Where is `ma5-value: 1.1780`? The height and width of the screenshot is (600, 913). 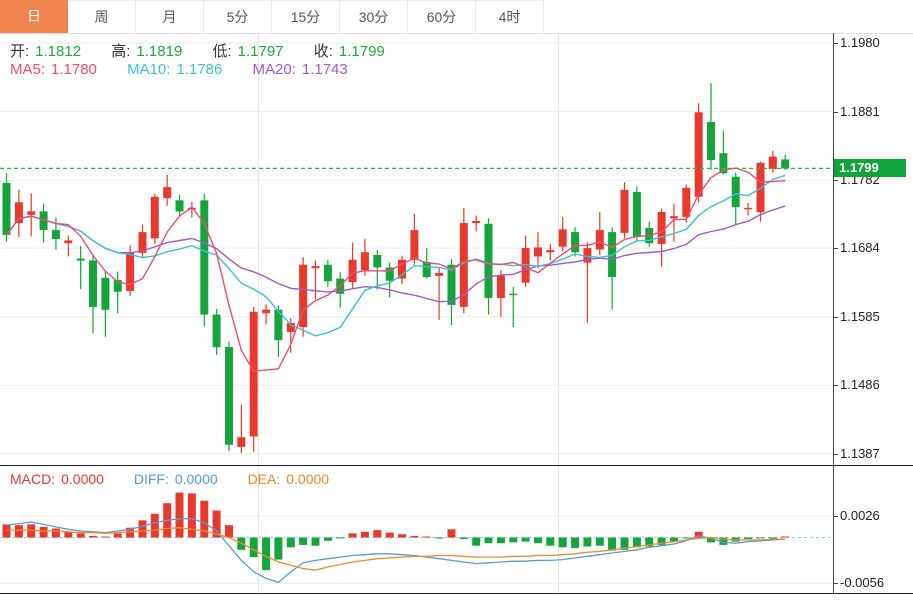
ma5-value: 1.1780 is located at coordinates (74, 69).